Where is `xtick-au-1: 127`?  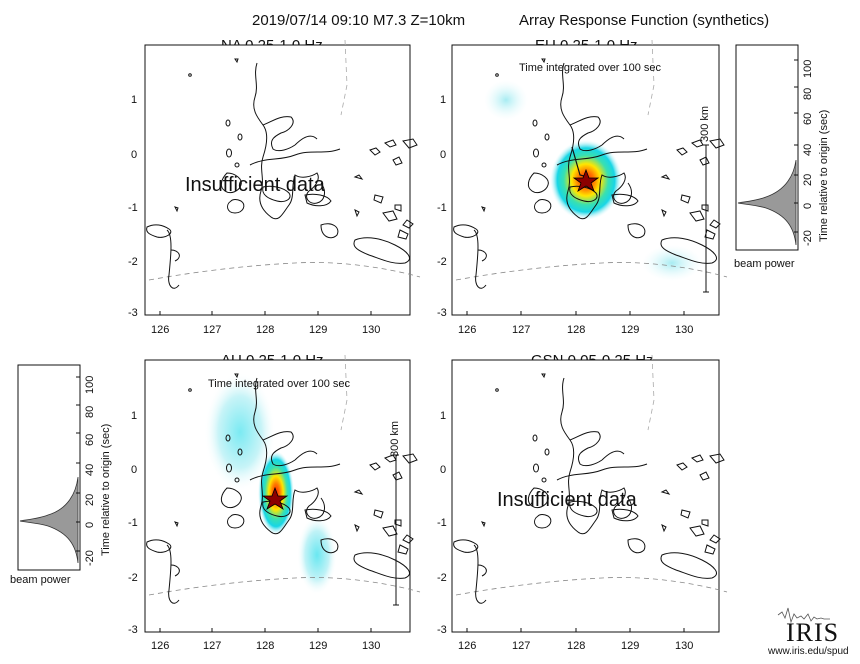 xtick-au-1: 127 is located at coordinates (212, 646).